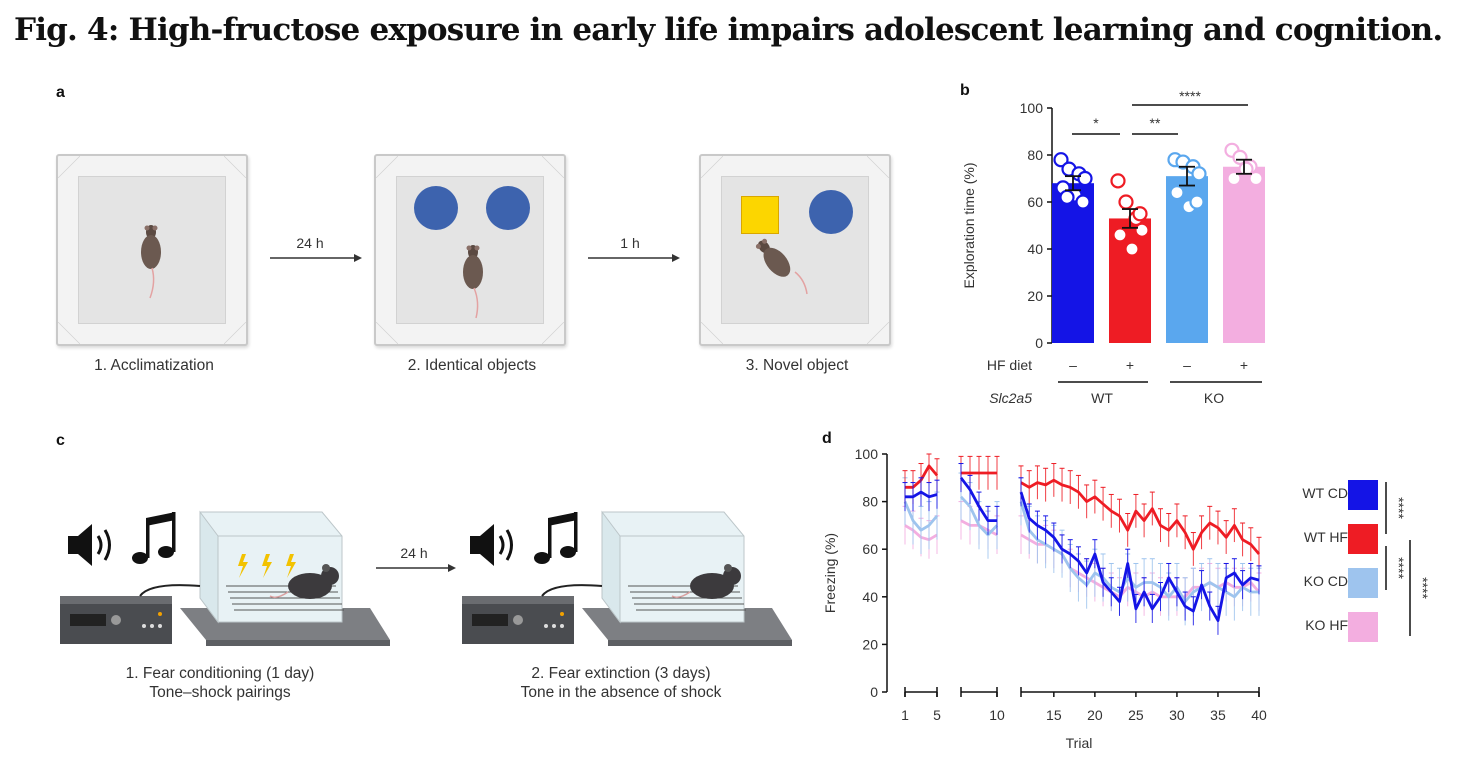 The height and width of the screenshot is (778, 1478). What do you see at coordinates (152, 250) in the screenshot?
I see `arena-acclimatization` at bounding box center [152, 250].